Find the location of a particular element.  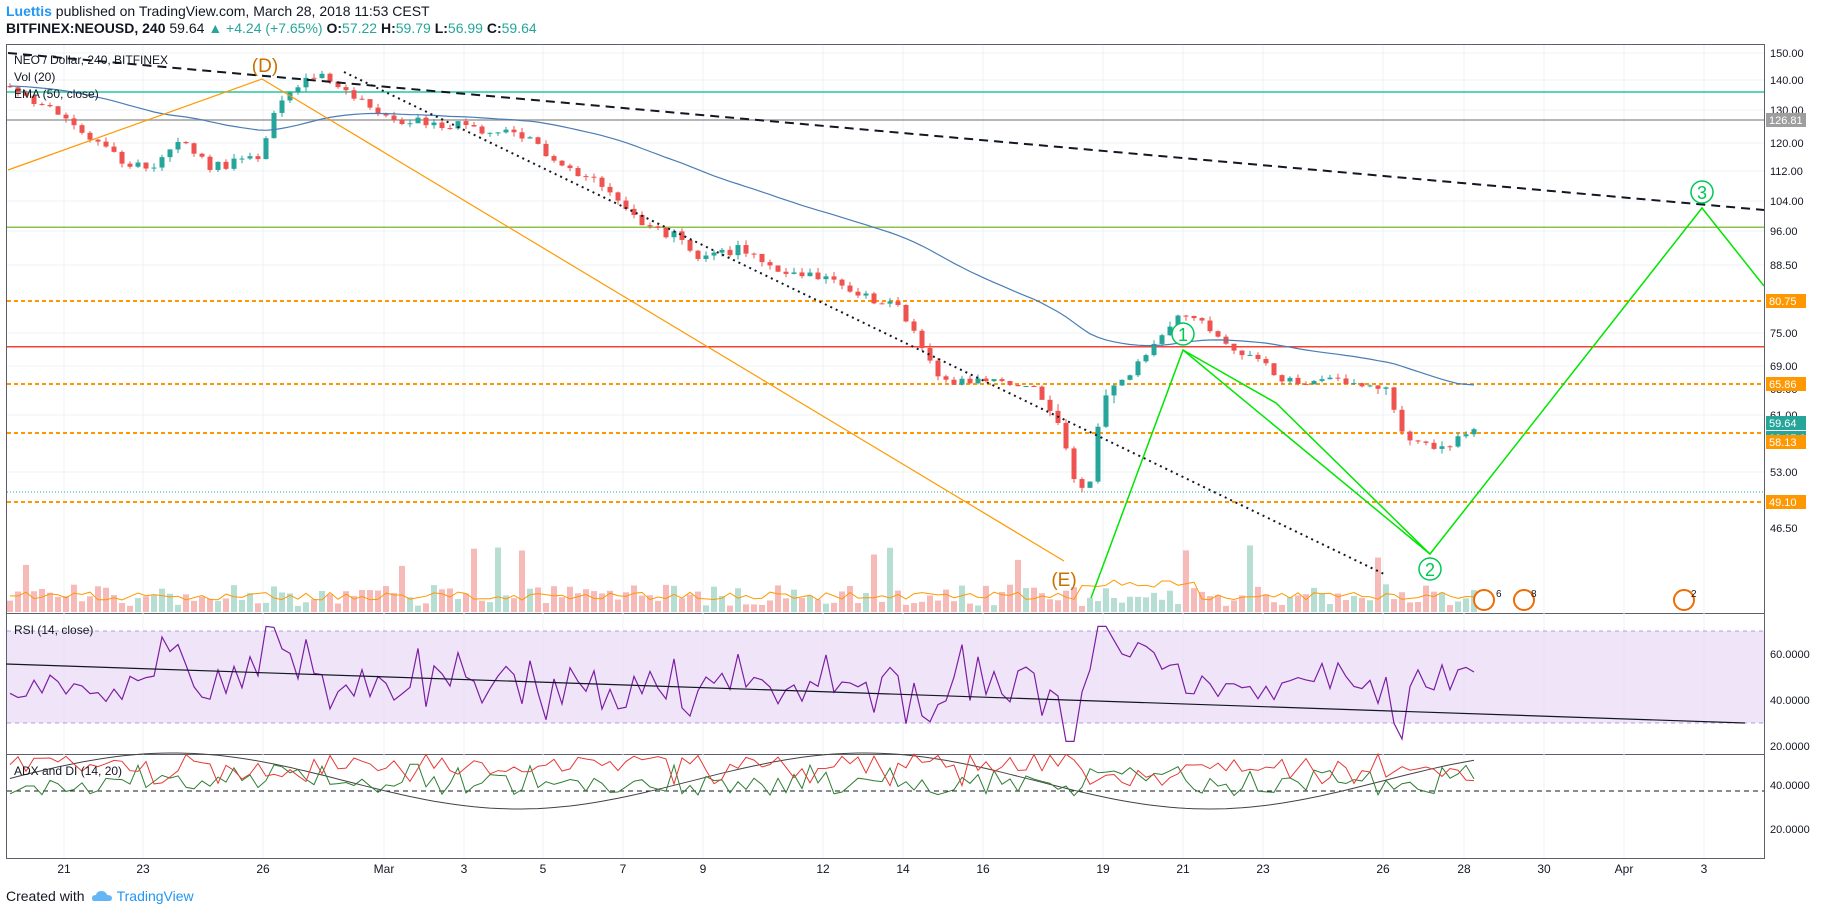

wave-label-e: (E) is located at coordinates (1063, 580).